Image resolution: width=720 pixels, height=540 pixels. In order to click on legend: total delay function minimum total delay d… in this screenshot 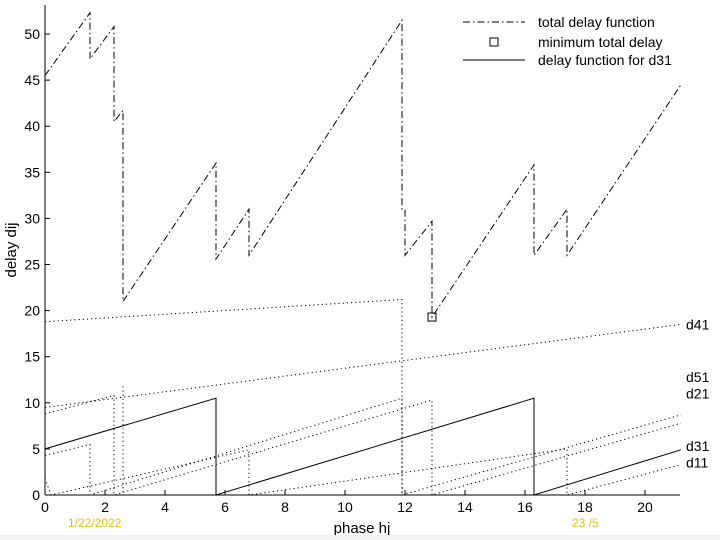, I will do `click(567, 41)`.